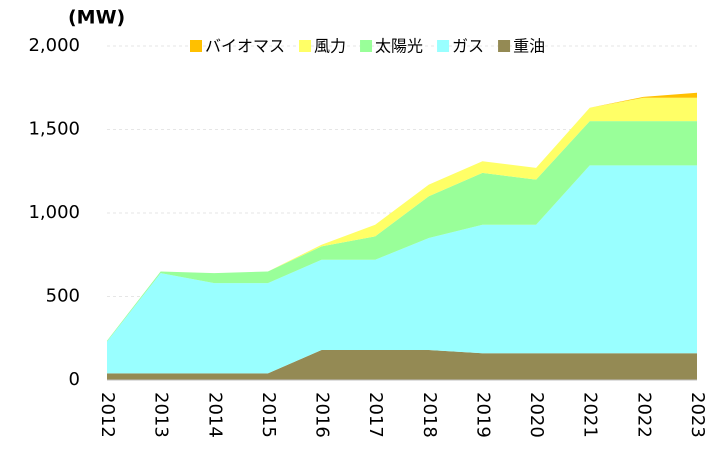 This screenshot has width=716, height=449. Describe the element at coordinates (161, 415) in the screenshot. I see `x-tick-label: 2013` at that location.